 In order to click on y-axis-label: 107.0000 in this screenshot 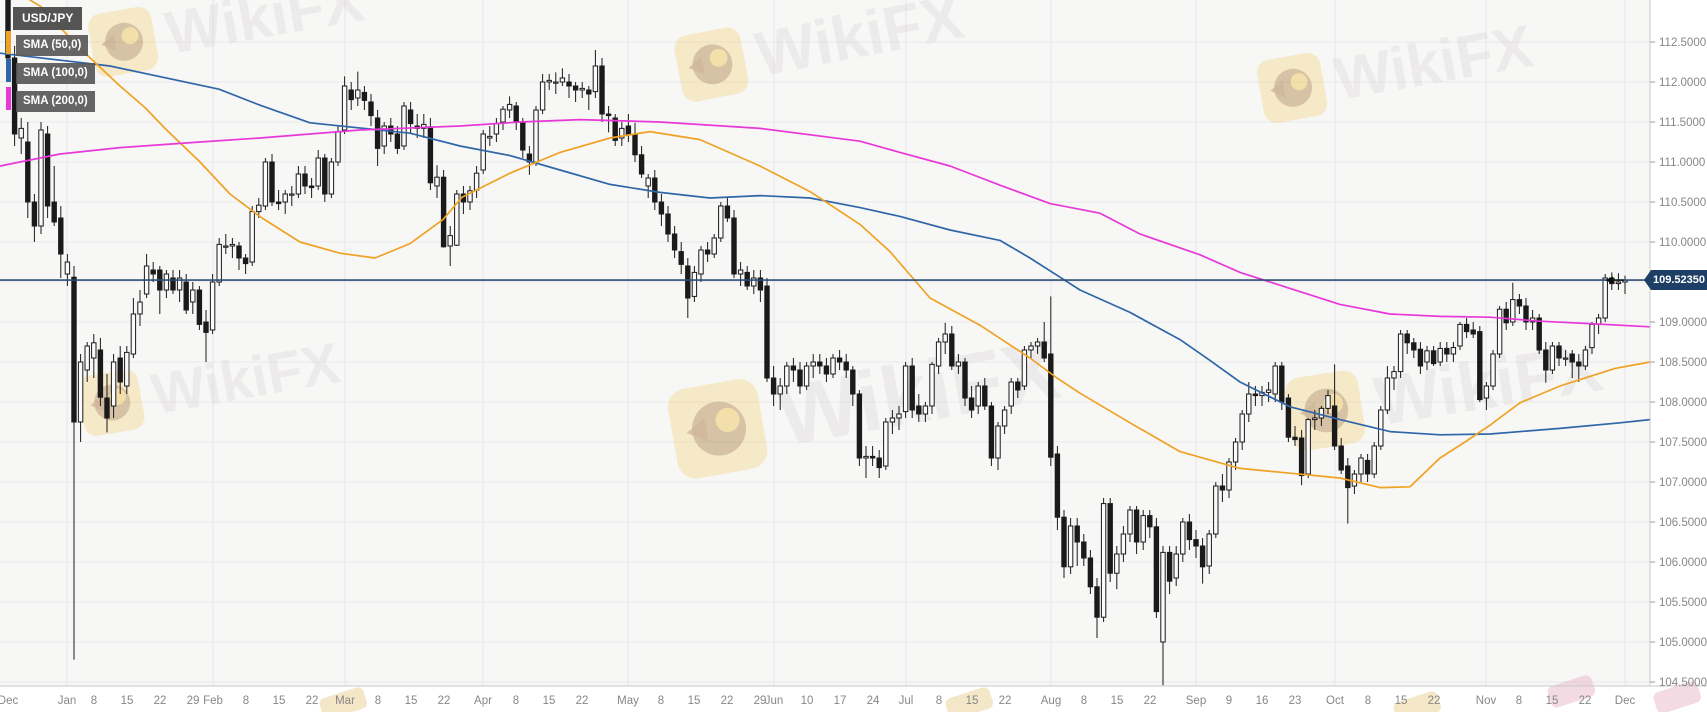, I will do `click(1683, 483)`.